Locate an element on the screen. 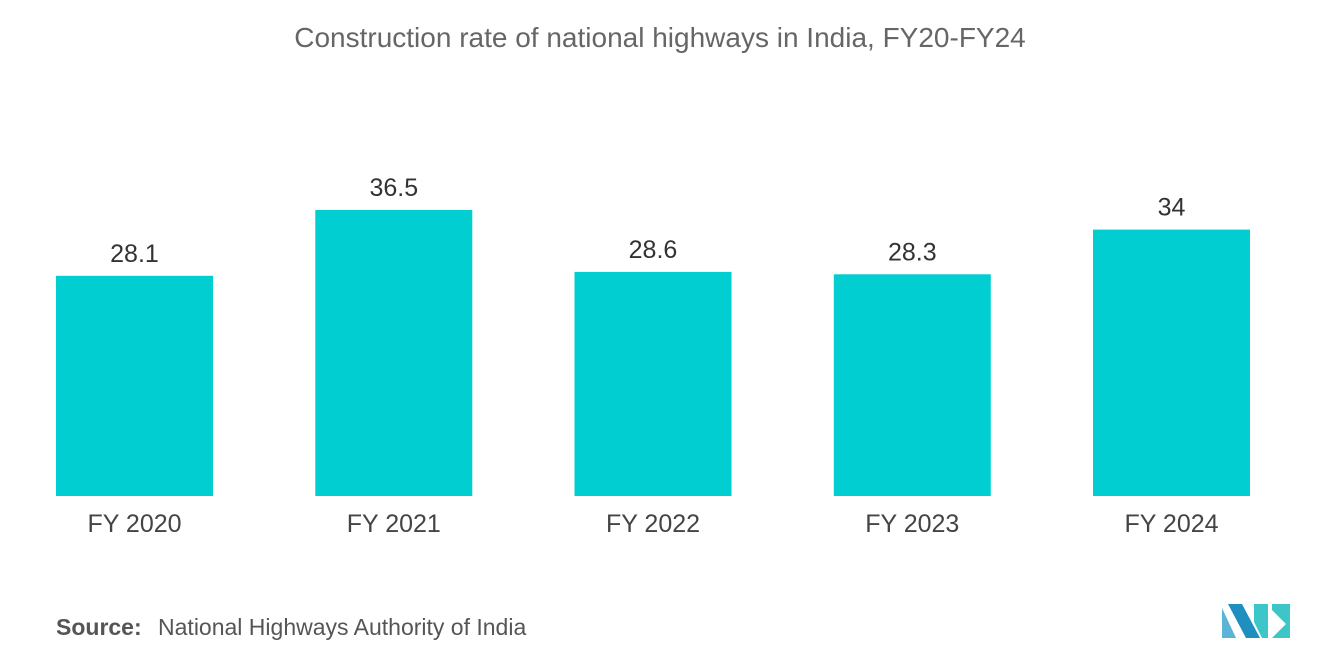  source-text: National Highways Authority of India is located at coordinates (342, 627).